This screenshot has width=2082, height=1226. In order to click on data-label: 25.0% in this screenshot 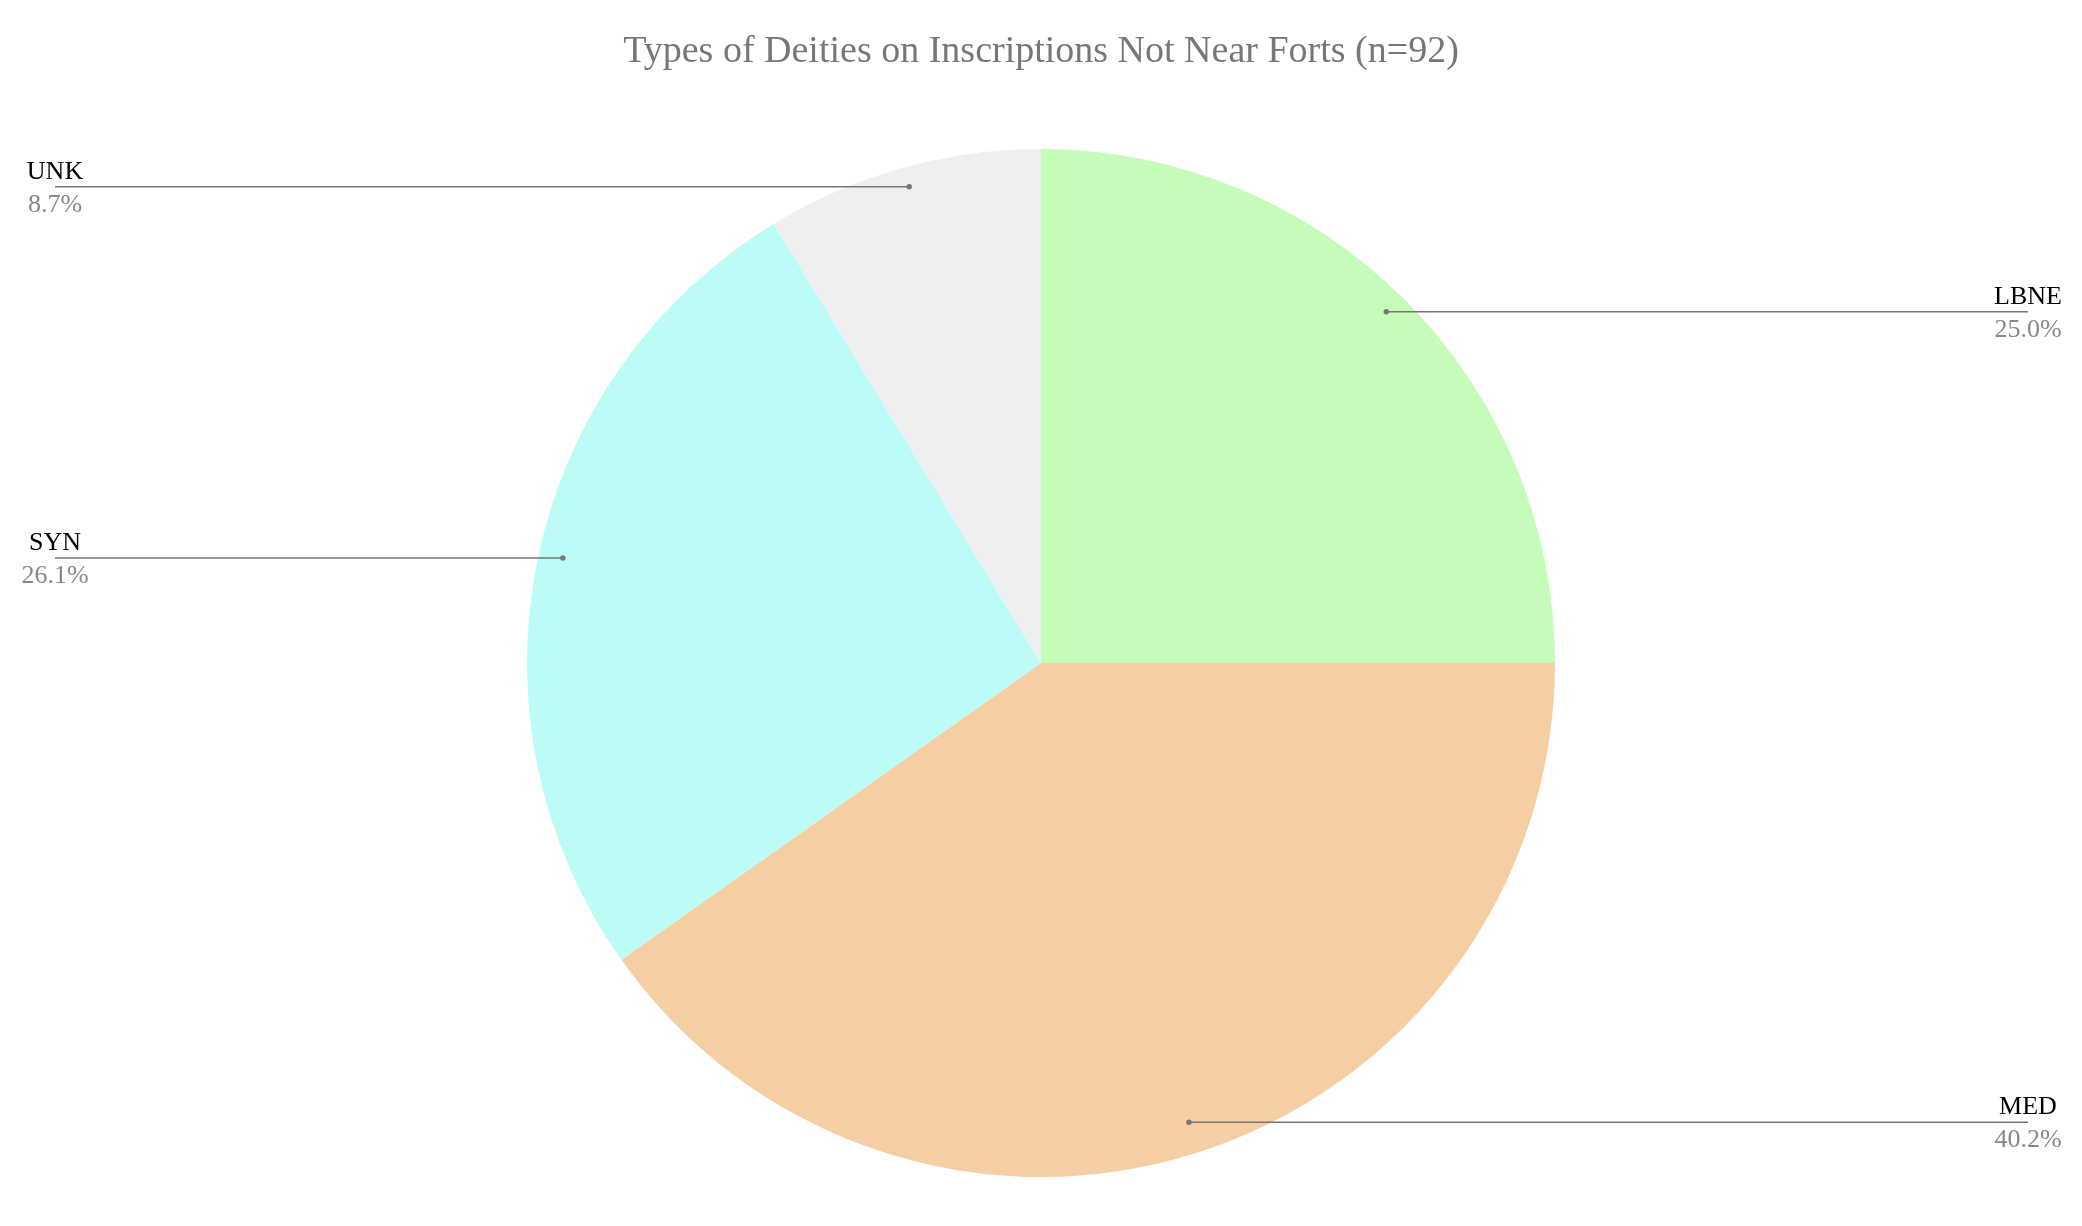, I will do `click(2028, 328)`.